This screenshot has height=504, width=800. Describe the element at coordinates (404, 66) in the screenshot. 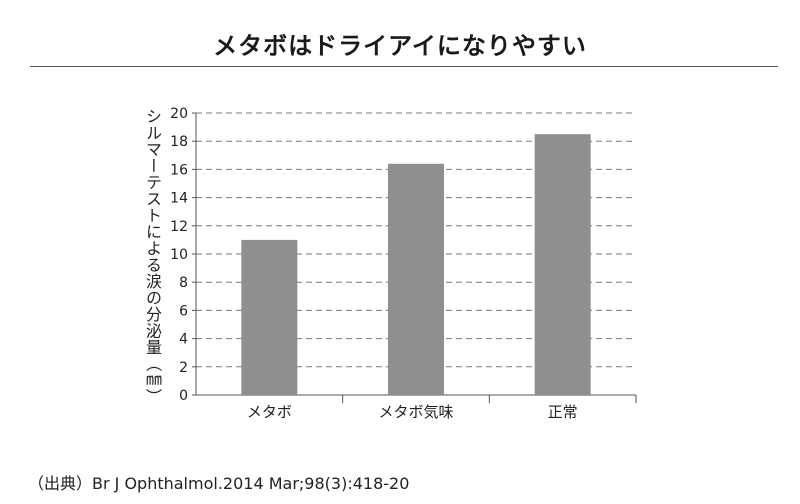

I see `title-divider` at that location.